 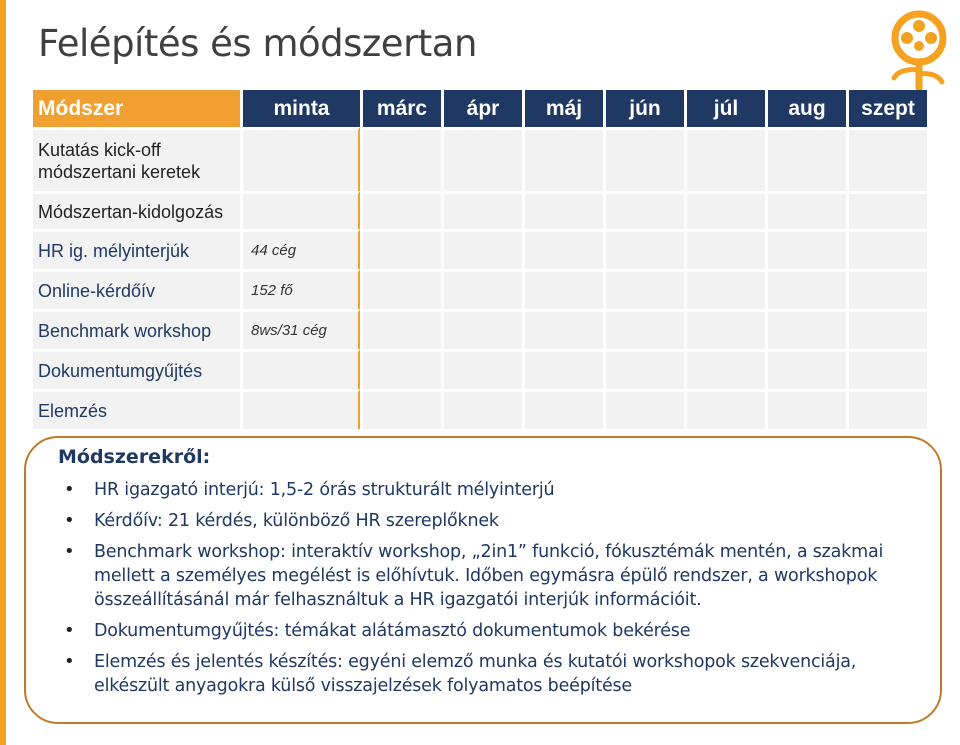 What do you see at coordinates (134, 457) in the screenshot?
I see `notes-heading: Módszerekről:` at bounding box center [134, 457].